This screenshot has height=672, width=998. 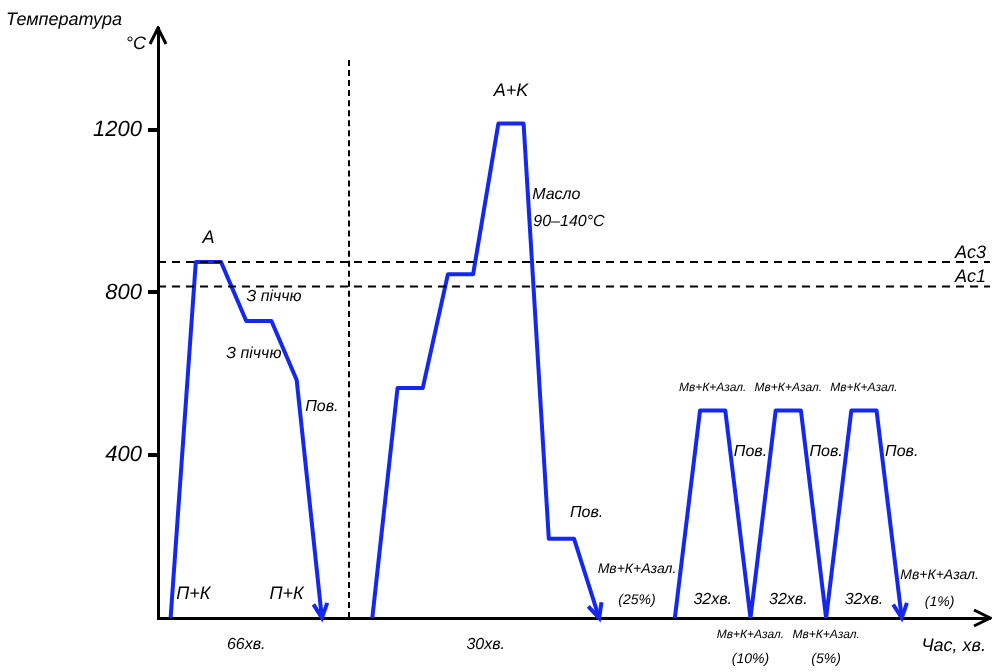 I want to click on text: 66хв., so click(x=246, y=643).